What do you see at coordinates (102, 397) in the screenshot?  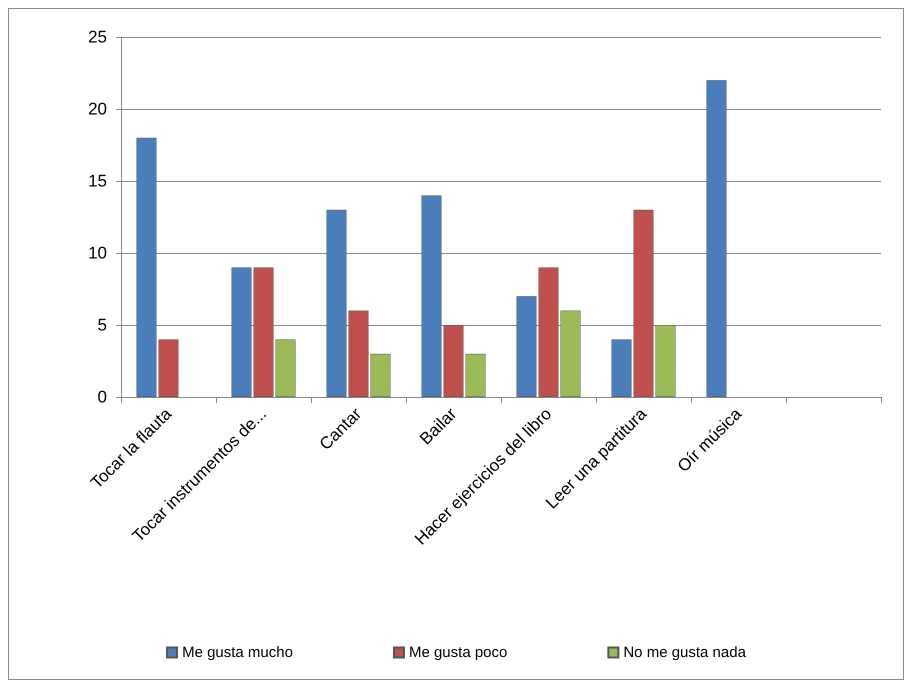 I see `y-tick-label: 0` at bounding box center [102, 397].